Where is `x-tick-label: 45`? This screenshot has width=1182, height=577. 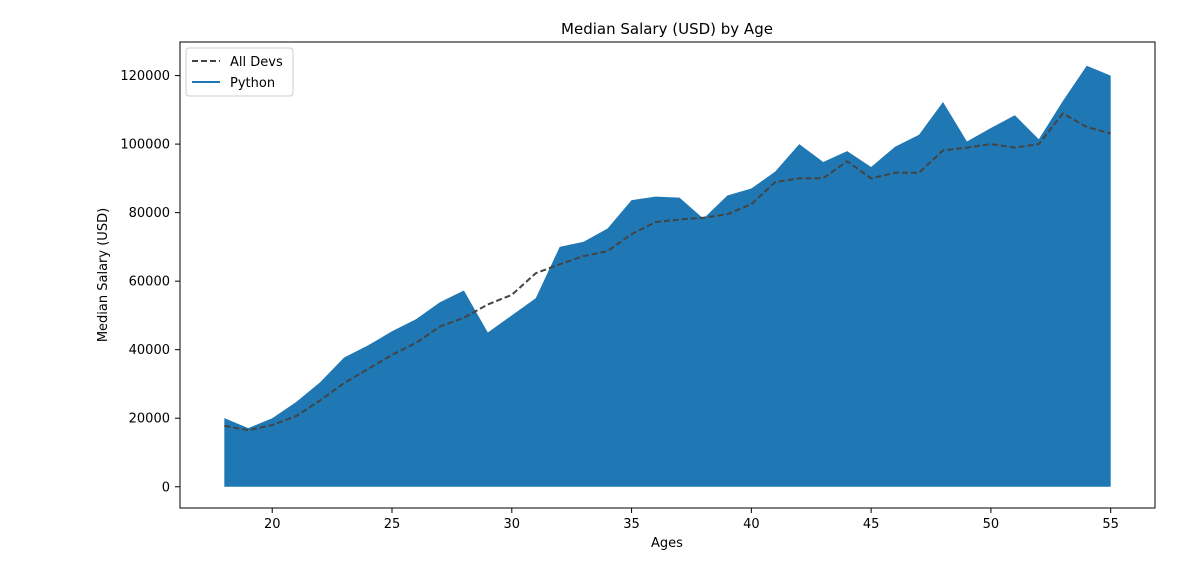 x-tick-label: 45 is located at coordinates (871, 524).